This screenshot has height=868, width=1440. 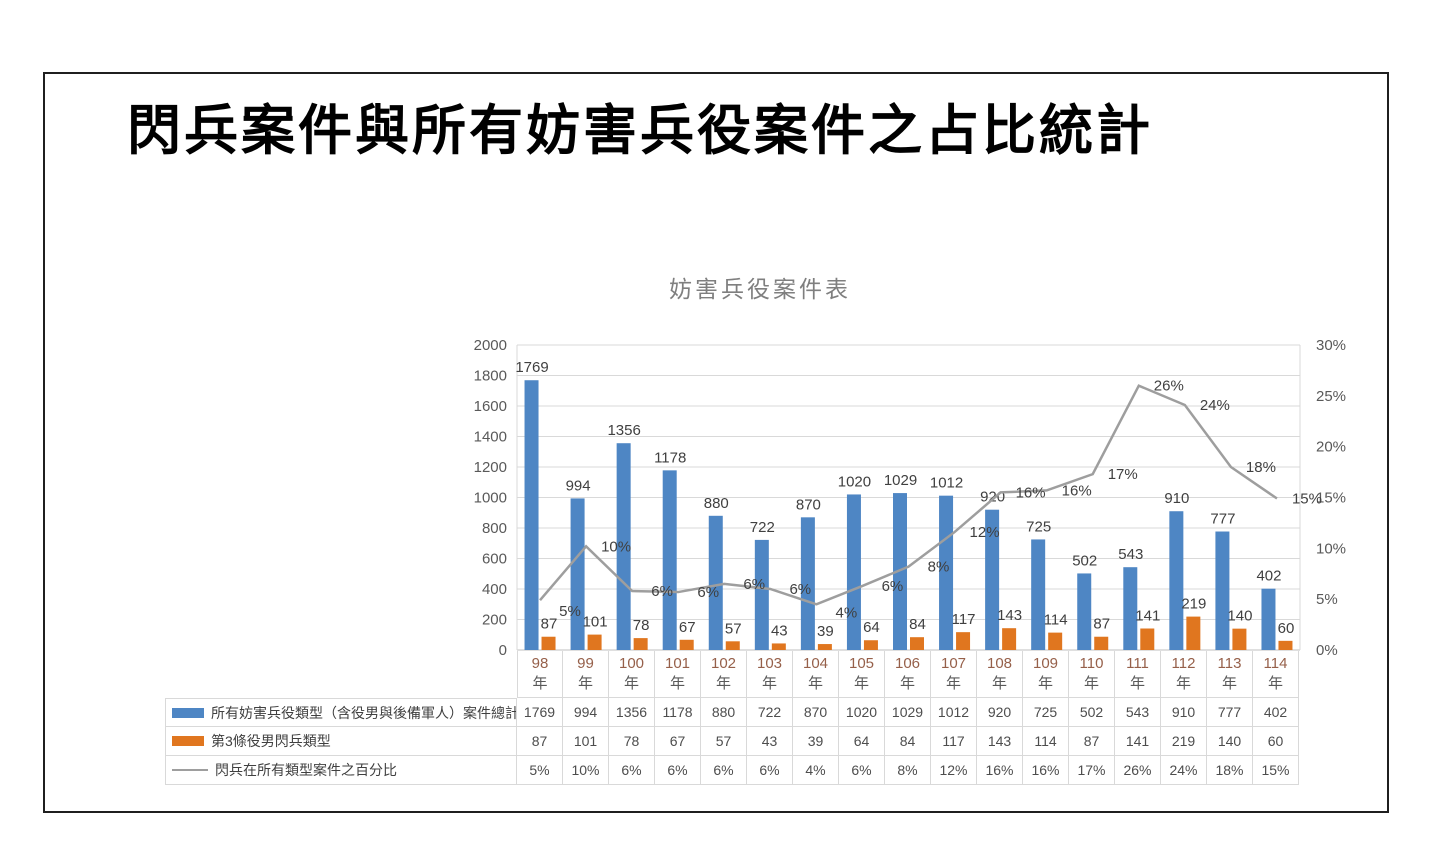 I want to click on year-number: 104, so click(x=815, y=663).